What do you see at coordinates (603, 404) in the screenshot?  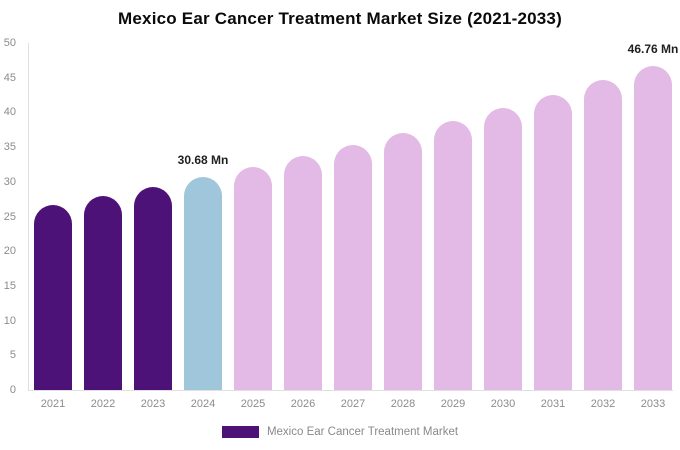 I see `x-tick-label: 2032` at bounding box center [603, 404].